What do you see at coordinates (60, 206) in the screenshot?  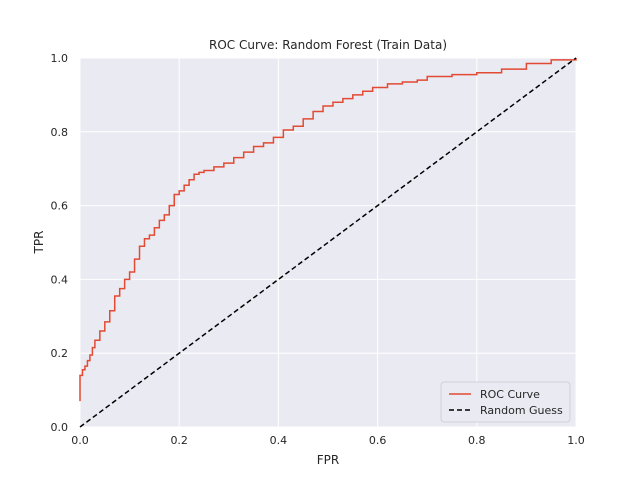 I see `y-tick-label: 0.6` at bounding box center [60, 206].